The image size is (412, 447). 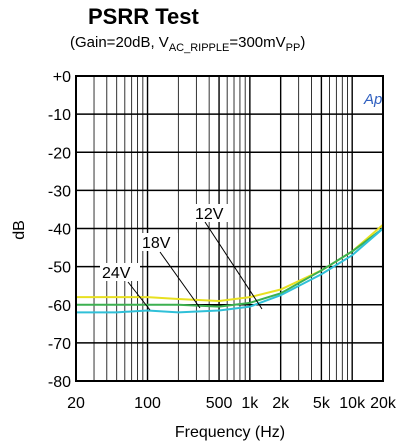 I want to click on y-tick-label: -30, so click(x=59, y=191).